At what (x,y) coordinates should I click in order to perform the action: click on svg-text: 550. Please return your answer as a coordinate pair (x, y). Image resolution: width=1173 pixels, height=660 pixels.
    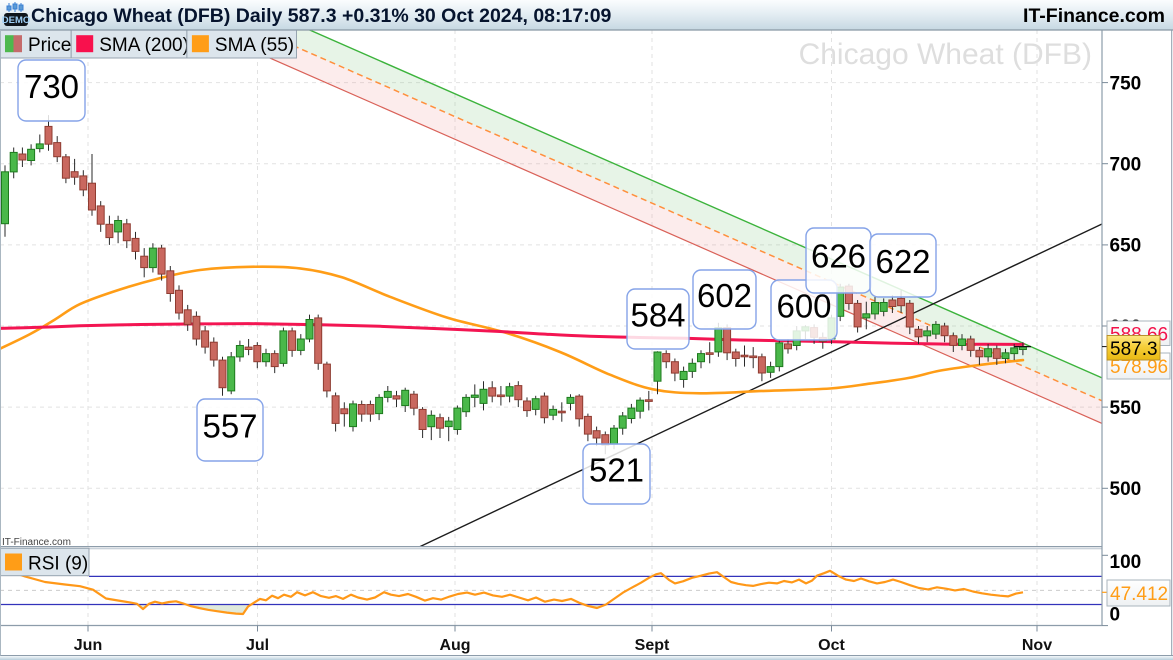
    Looking at the image, I should click on (1126, 408).